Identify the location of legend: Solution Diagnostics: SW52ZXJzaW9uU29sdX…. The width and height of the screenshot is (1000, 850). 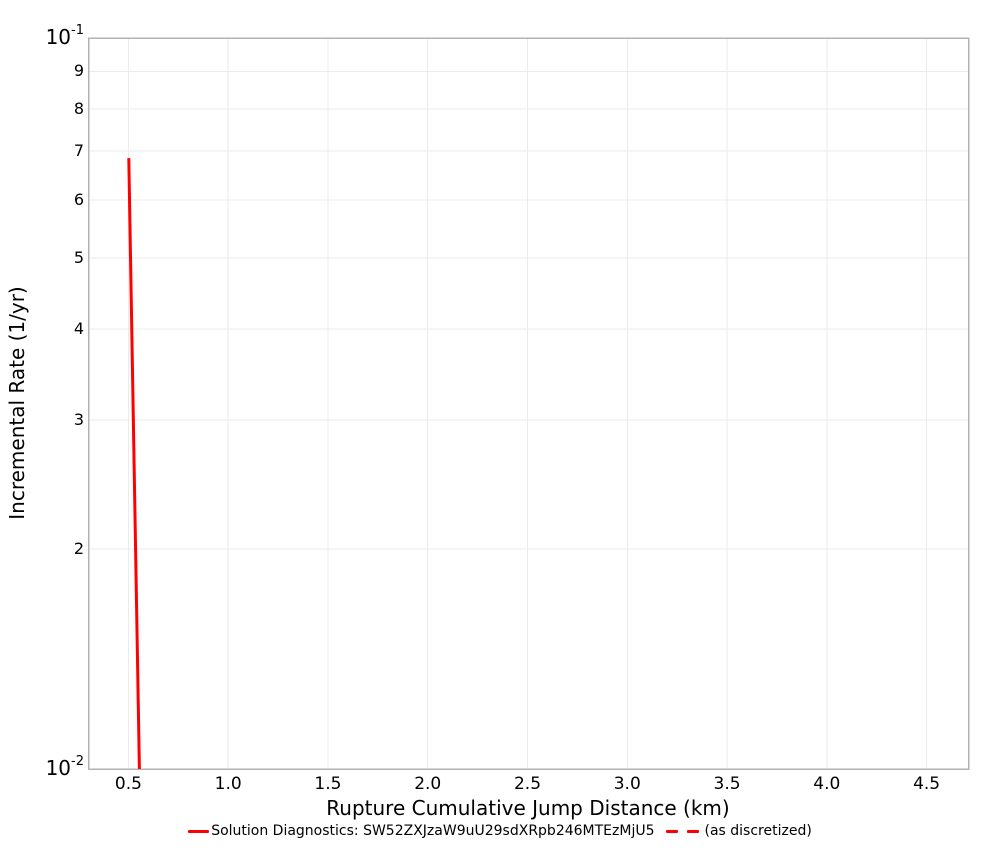
(500, 831).